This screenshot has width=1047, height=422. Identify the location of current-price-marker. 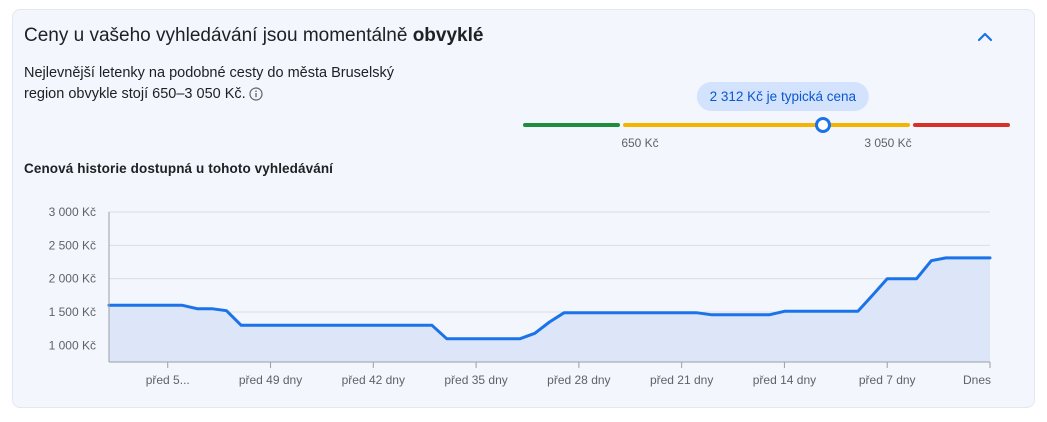
(822, 125).